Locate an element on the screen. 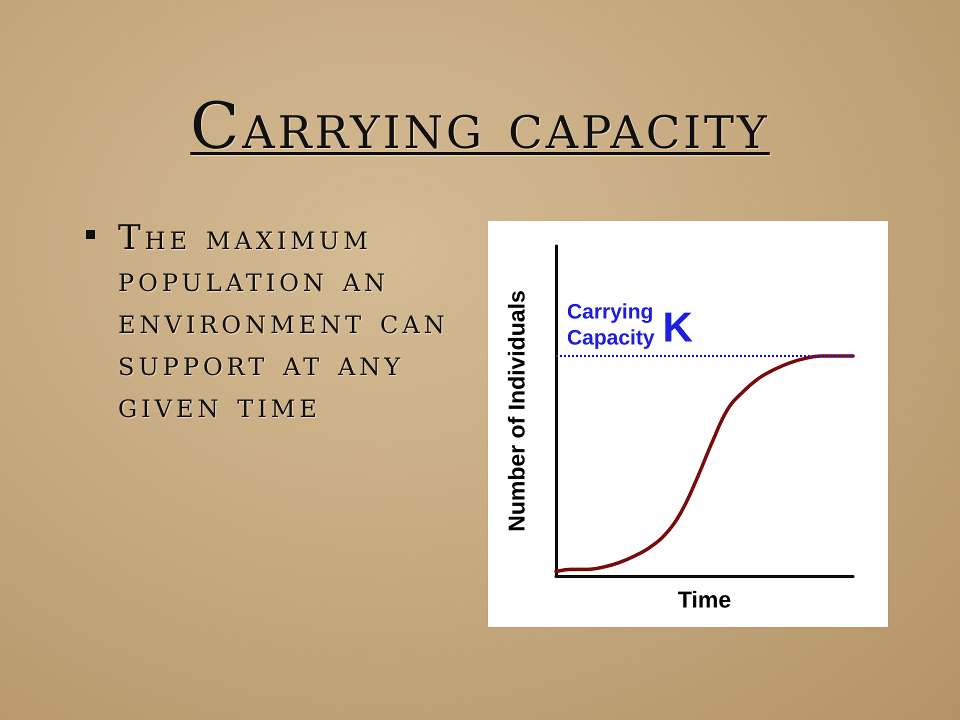 This screenshot has width=960, height=720. x-axis-title: Time is located at coordinates (705, 599).